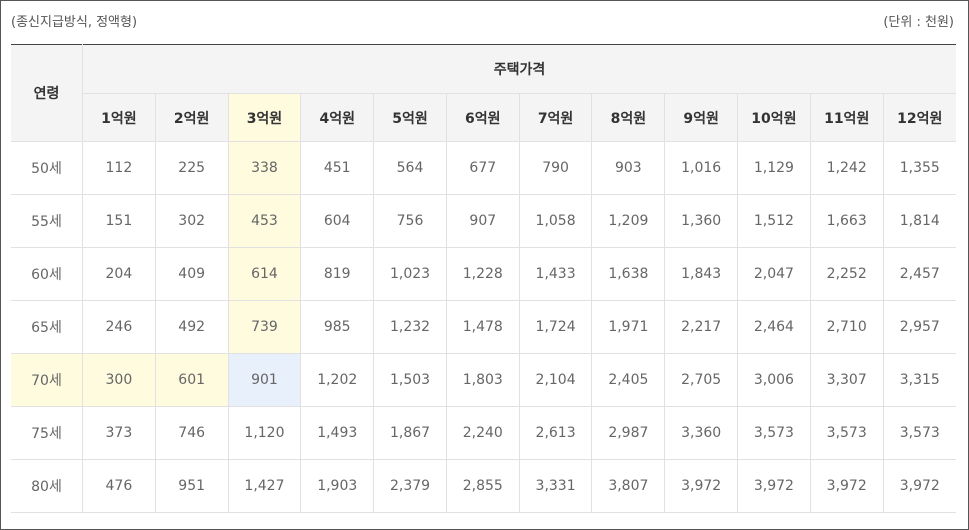 This screenshot has height=530, width=969. Describe the element at coordinates (119, 433) in the screenshot. I see `payment-value-cell: 373` at that location.